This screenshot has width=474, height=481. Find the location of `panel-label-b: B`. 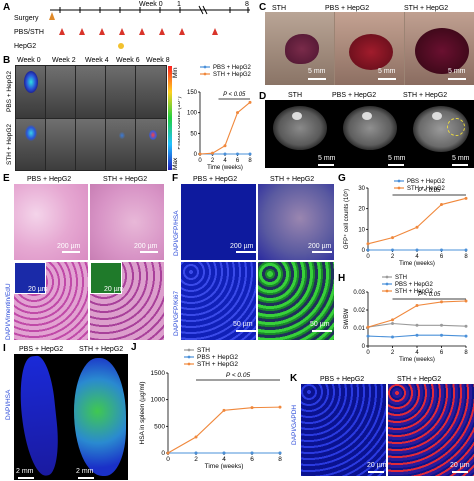

panel-label-b: B is located at coordinates (7, 60).